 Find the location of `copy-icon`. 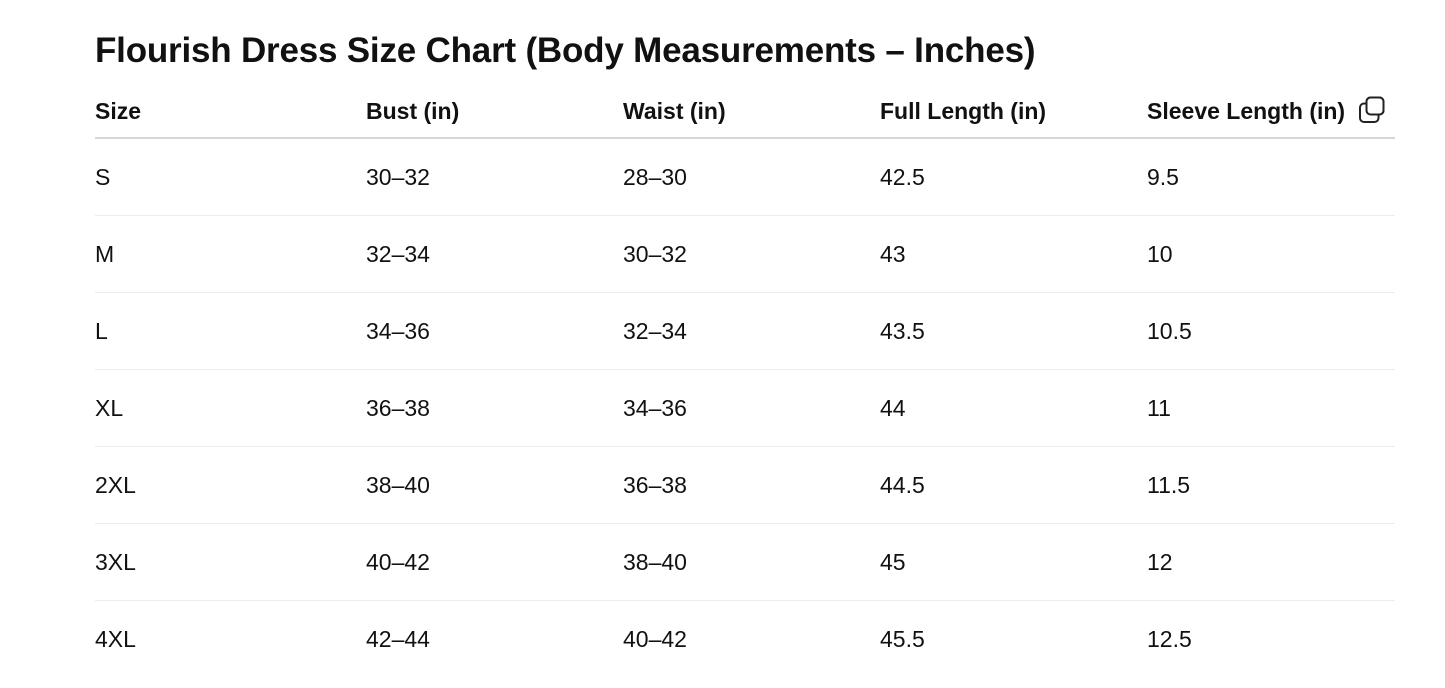

copy-icon is located at coordinates (1372, 110).